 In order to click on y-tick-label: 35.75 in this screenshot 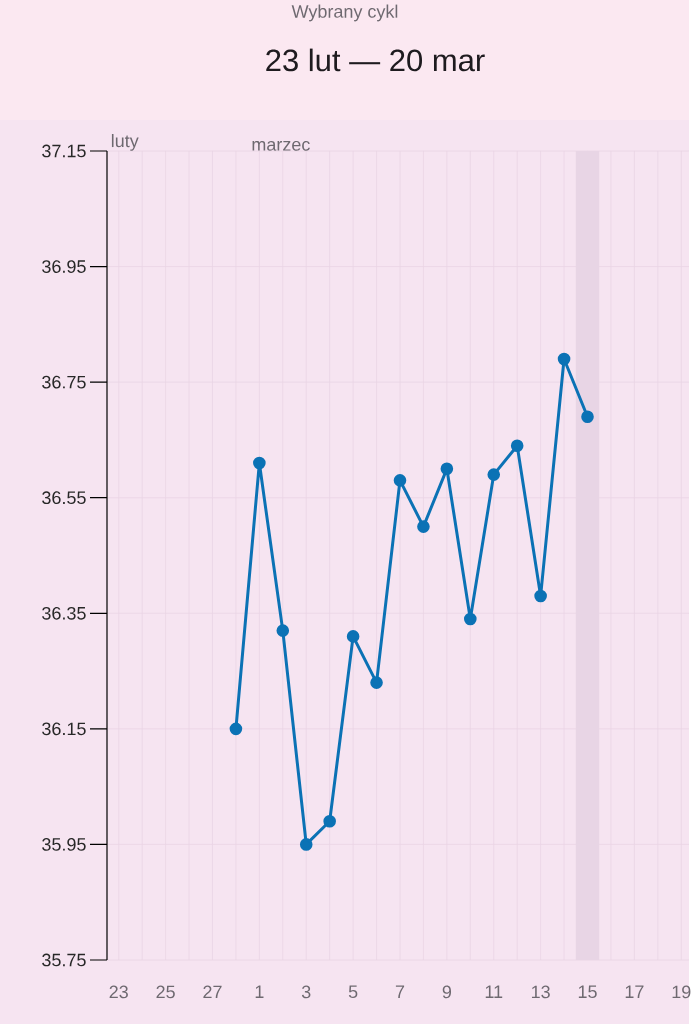, I will do `click(64, 960)`.